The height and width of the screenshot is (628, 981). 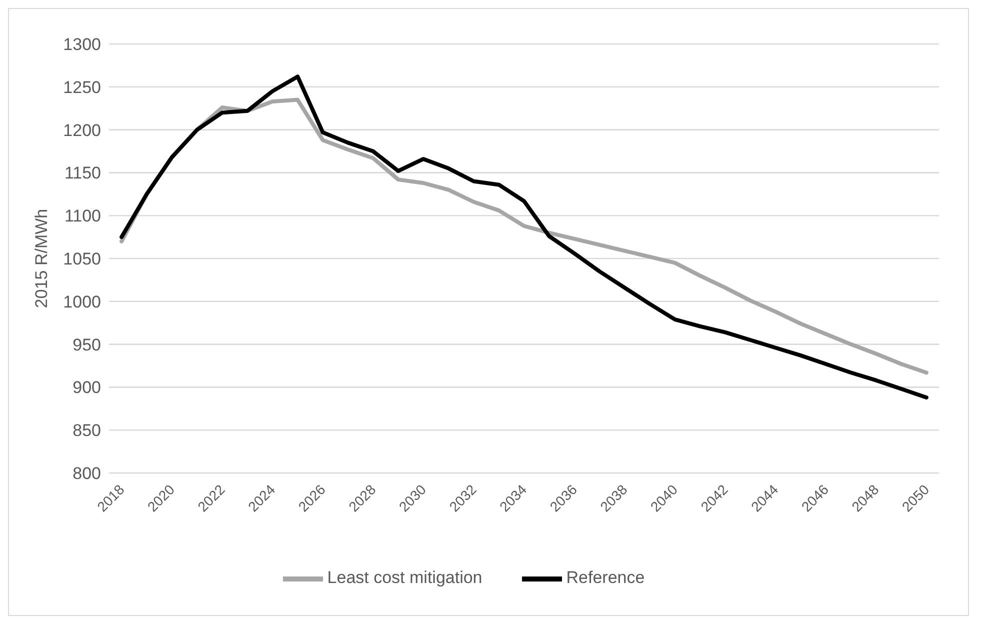 What do you see at coordinates (82, 130) in the screenshot?
I see `y-tick-label: 1200` at bounding box center [82, 130].